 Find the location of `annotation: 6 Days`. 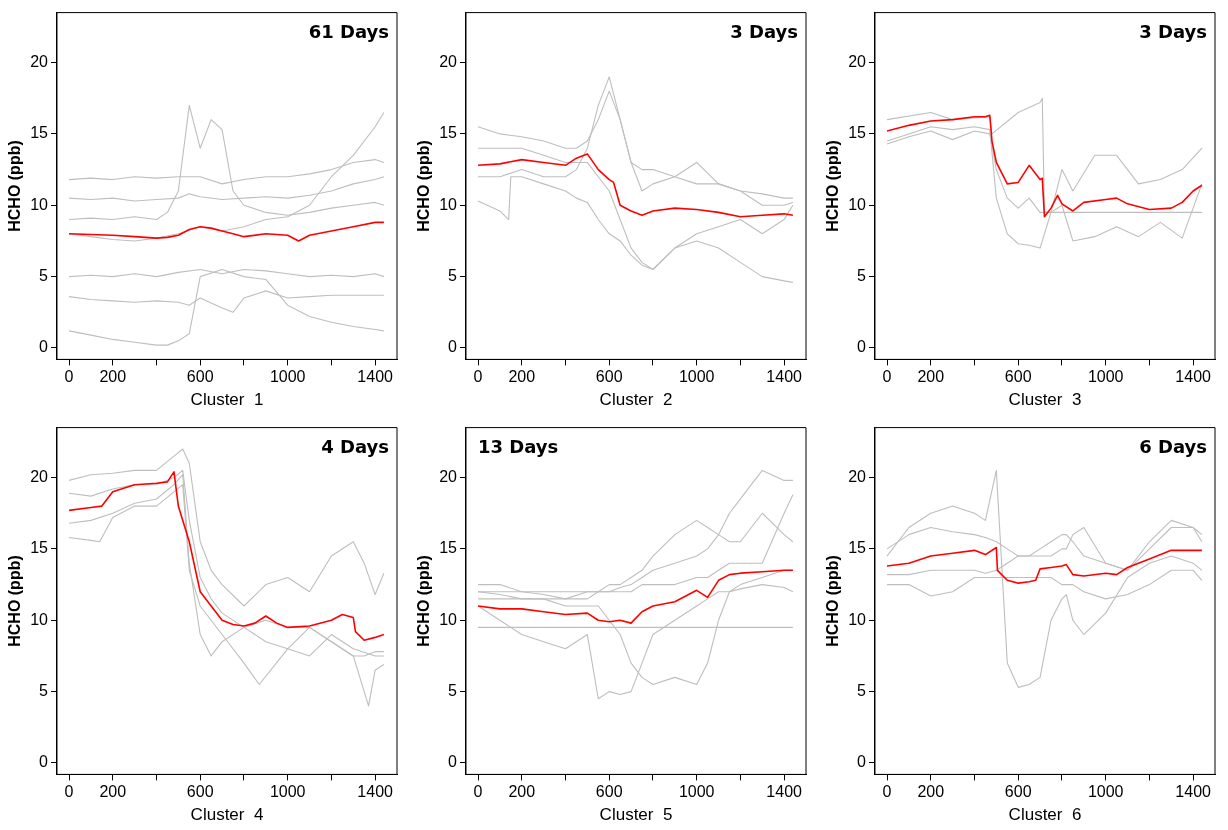

annotation: 6 Days is located at coordinates (1173, 447).